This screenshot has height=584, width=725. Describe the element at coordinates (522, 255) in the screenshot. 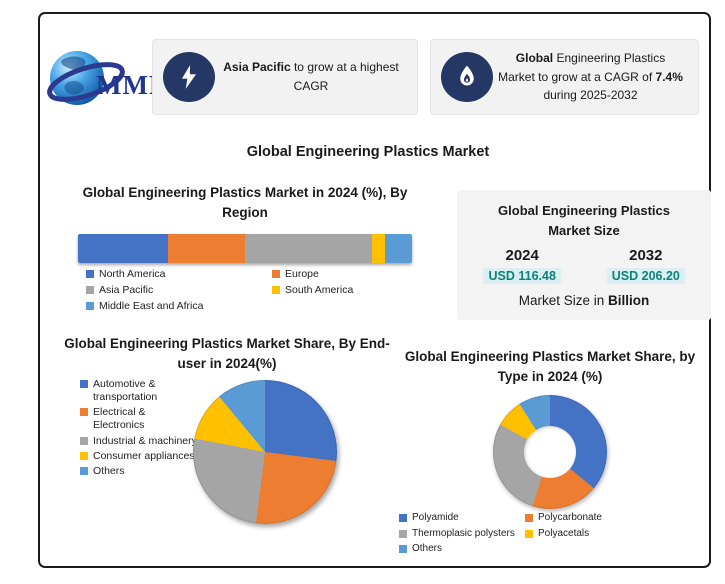

I see `year-2024: 2024` at that location.